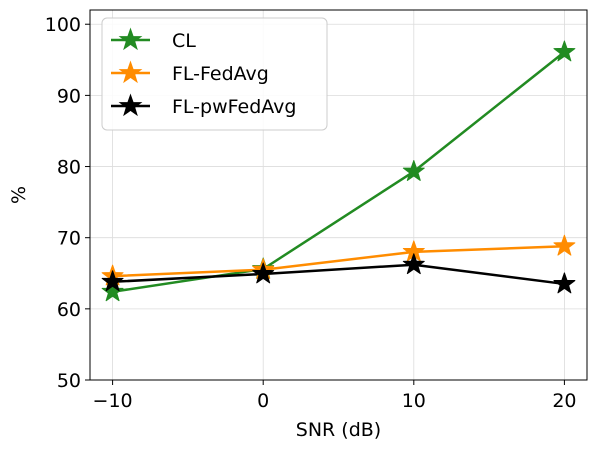 The image size is (596, 450). I want to click on x-tick-label: 20, so click(564, 401).